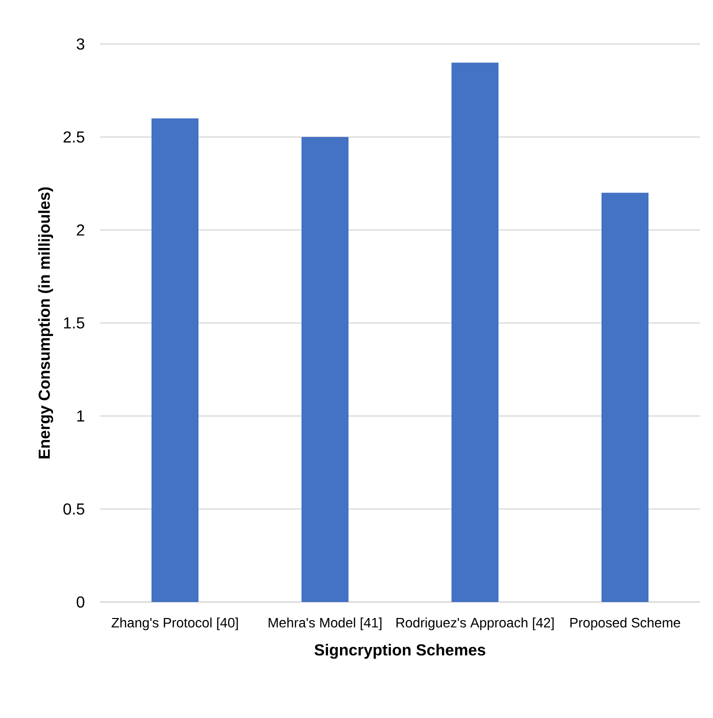 The width and height of the screenshot is (713, 718). Describe the element at coordinates (80, 44) in the screenshot. I see `y-tick-label: 3` at that location.